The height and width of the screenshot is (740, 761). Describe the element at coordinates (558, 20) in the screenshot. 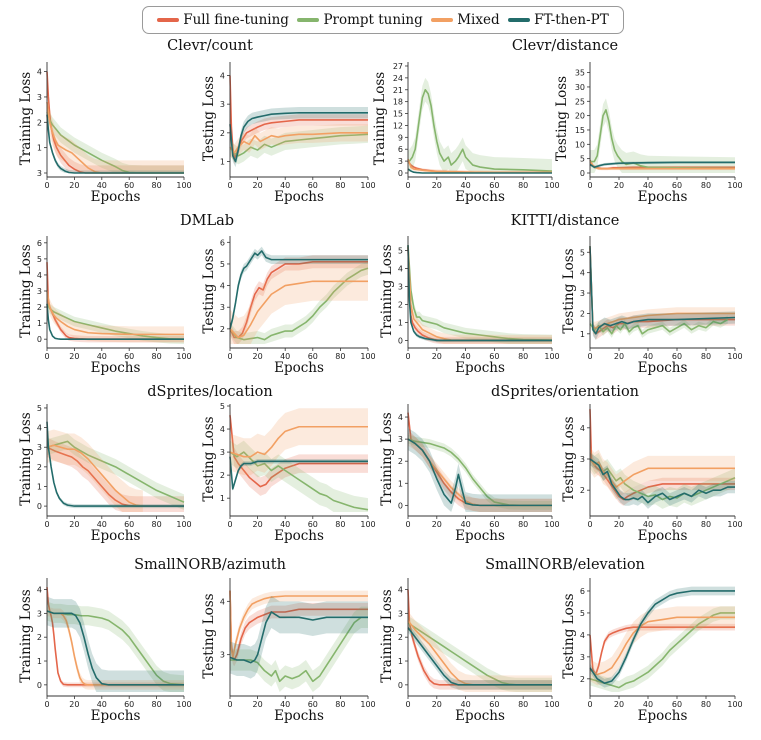

I see `legend-item-ft-then-pt: FT-then-PT` at that location.